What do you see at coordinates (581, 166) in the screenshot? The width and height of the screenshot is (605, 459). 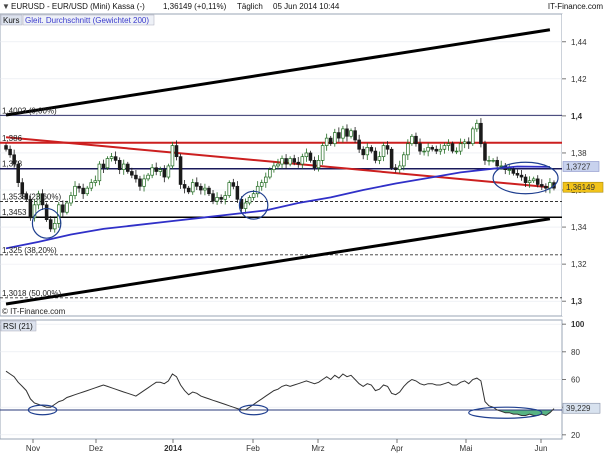 I see `ma-price-tag` at bounding box center [581, 166].